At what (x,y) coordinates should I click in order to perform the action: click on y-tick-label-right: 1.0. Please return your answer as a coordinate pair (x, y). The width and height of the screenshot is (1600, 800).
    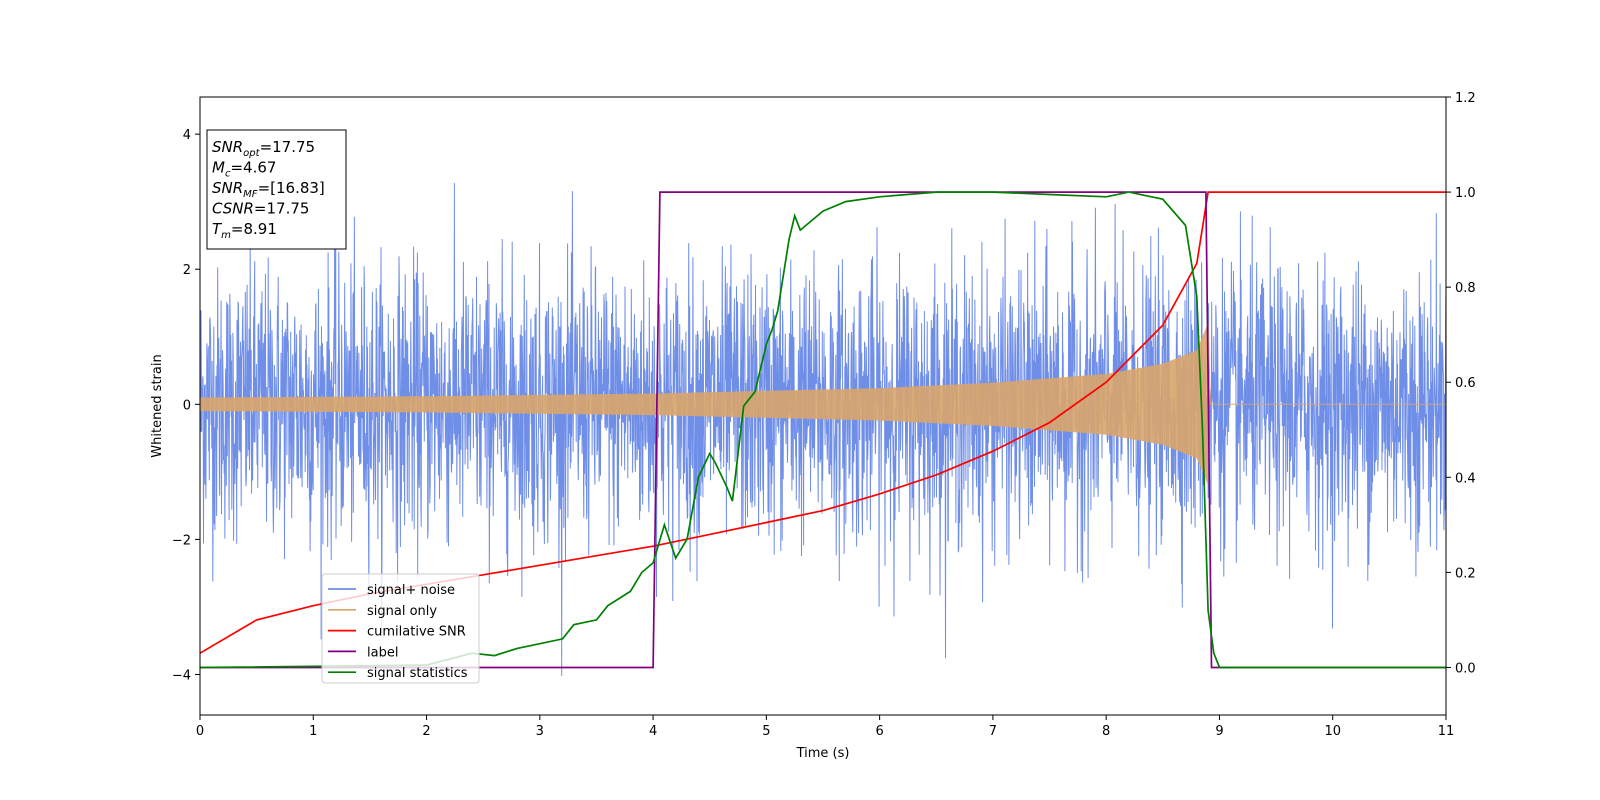
    Looking at the image, I should click on (1465, 193).